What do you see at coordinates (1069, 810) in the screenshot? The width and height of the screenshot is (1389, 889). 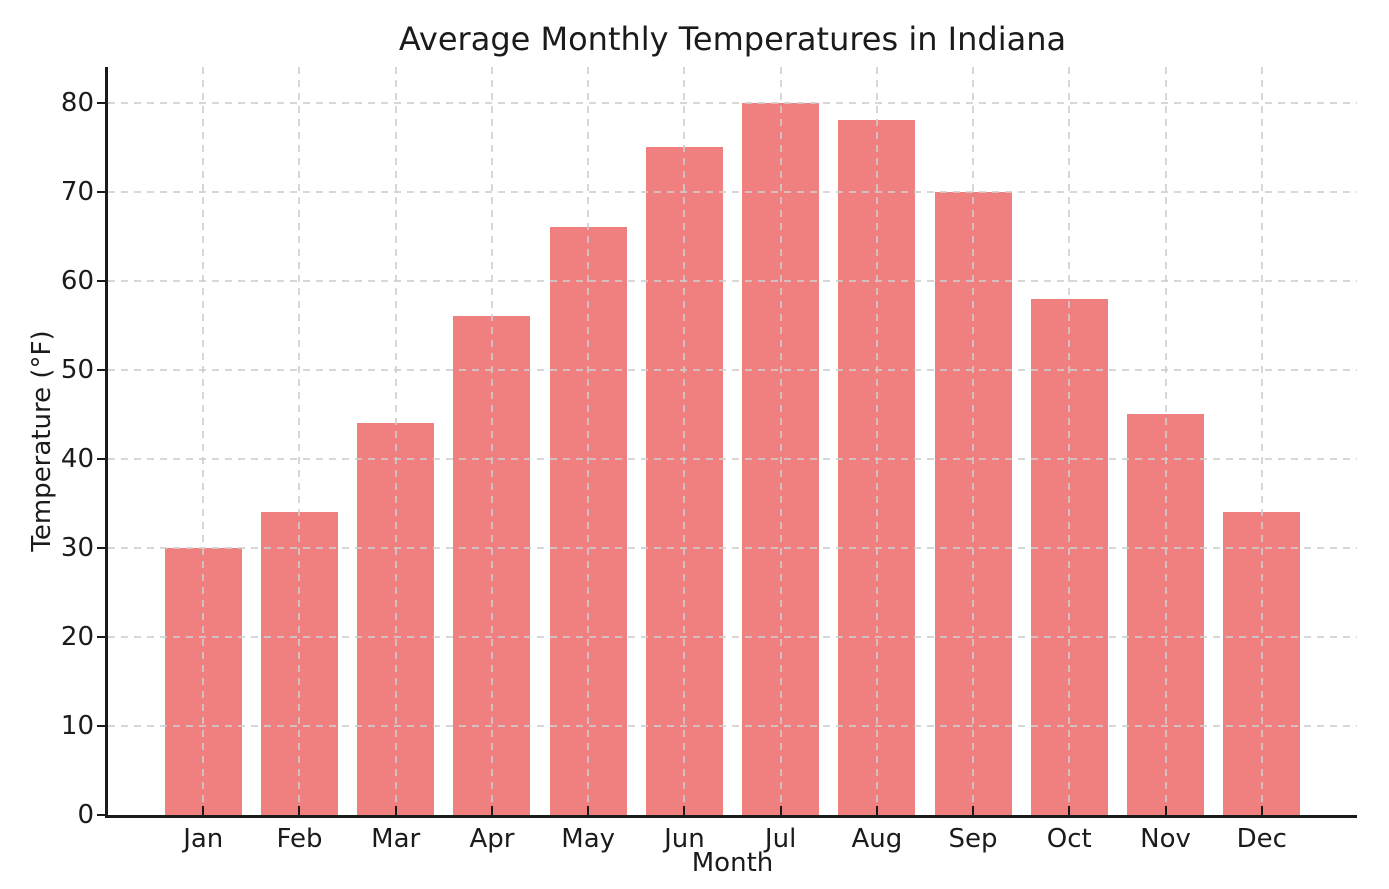 I see `x-tick-oct` at bounding box center [1069, 810].